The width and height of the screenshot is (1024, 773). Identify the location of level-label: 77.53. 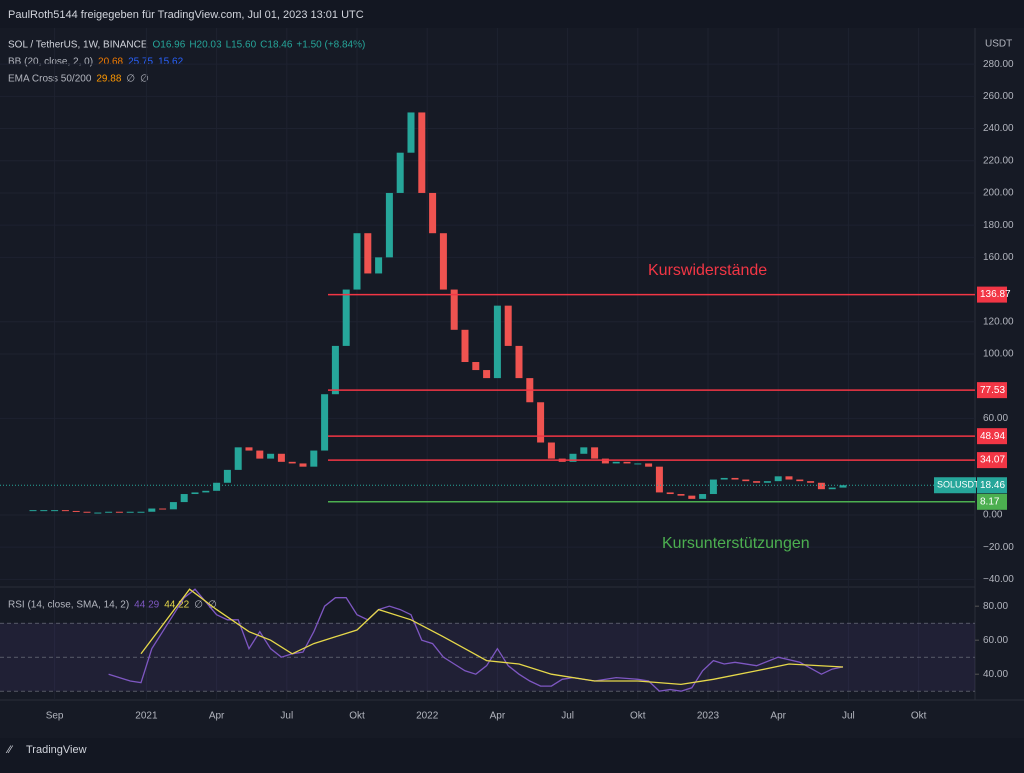
(992, 390).